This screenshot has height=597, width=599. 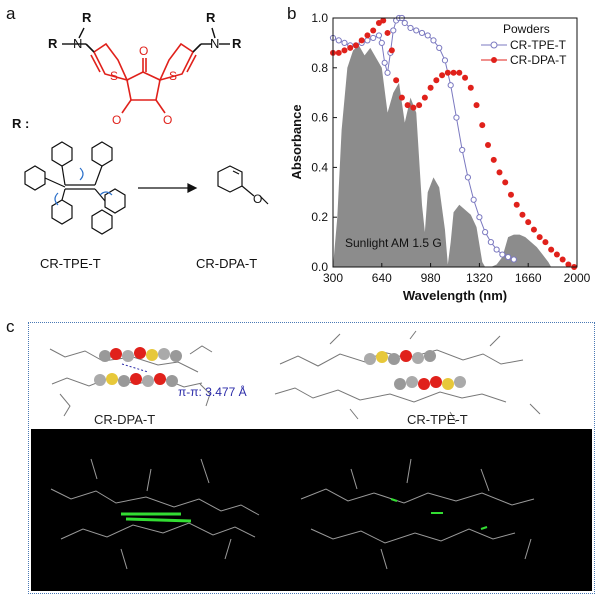 What do you see at coordinates (494, 60) in the screenshot?
I see `legend-marker-dpa` at bounding box center [494, 60].